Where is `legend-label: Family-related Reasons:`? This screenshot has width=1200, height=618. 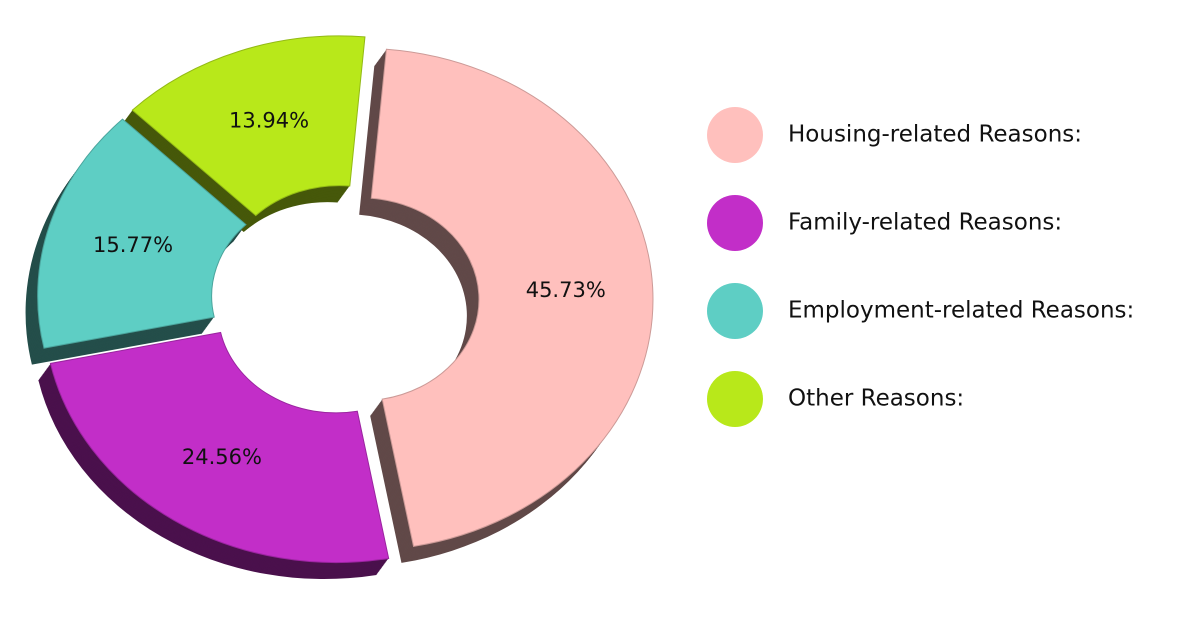 legend-label: Family-related Reasons: is located at coordinates (925, 223).